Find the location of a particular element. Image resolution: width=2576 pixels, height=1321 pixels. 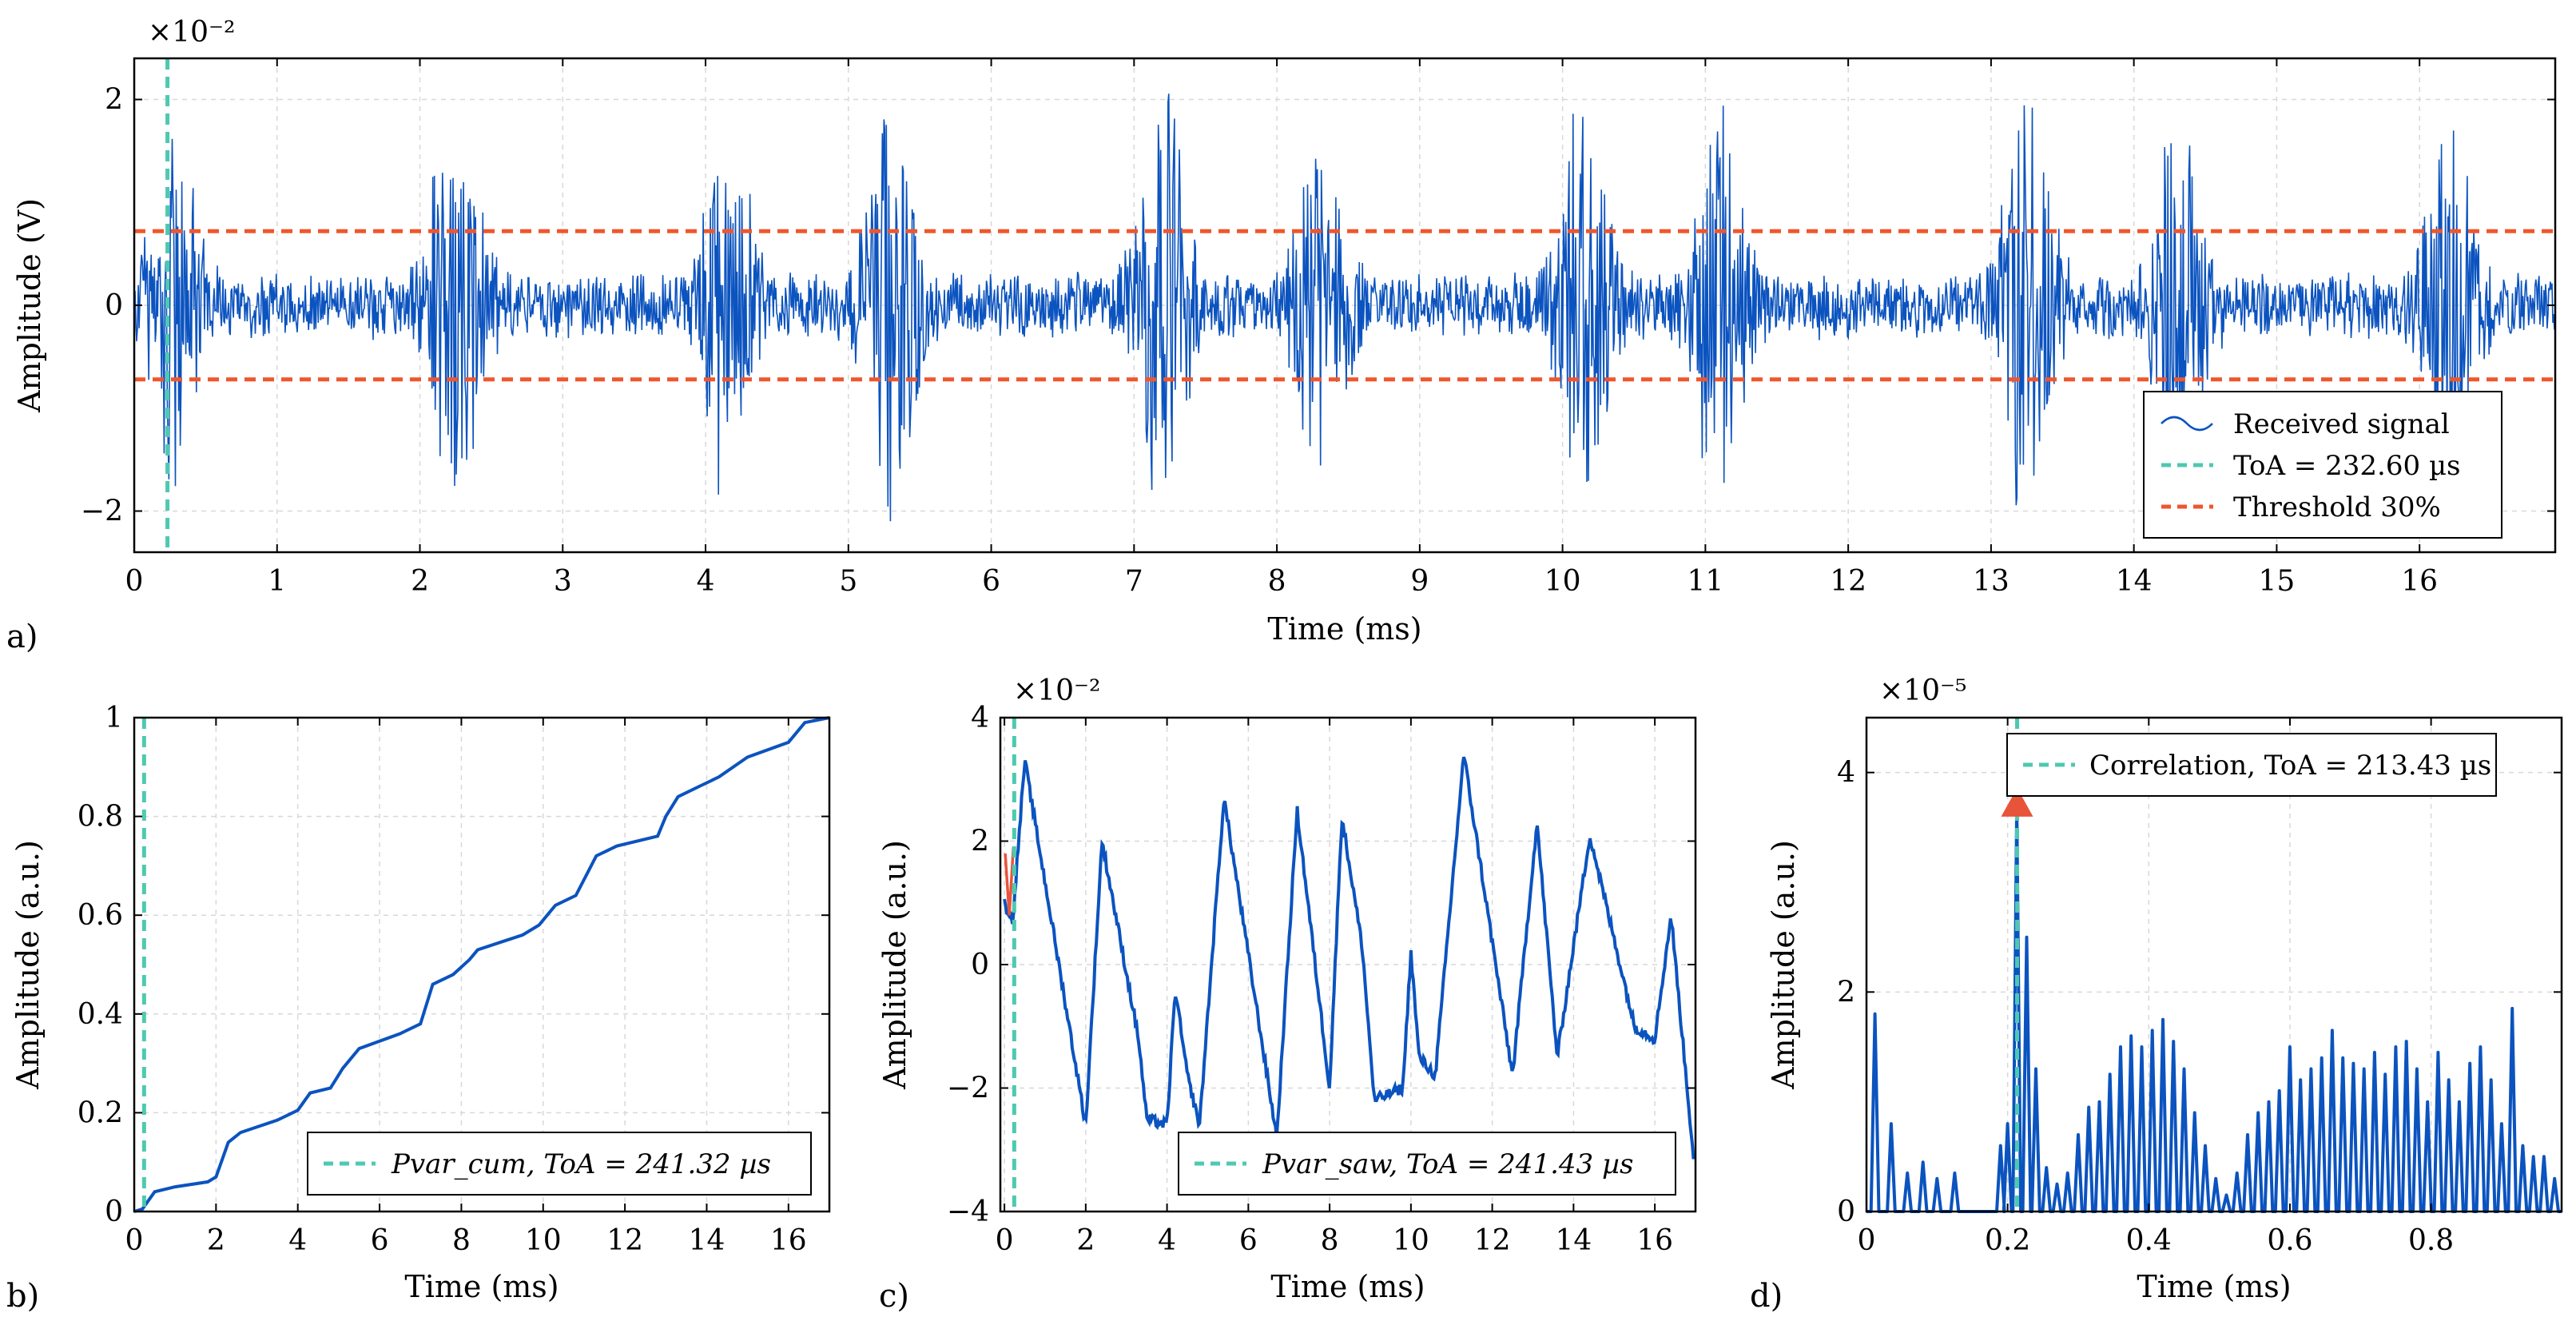

c-xtick-label: 0 is located at coordinates (1005, 1240).